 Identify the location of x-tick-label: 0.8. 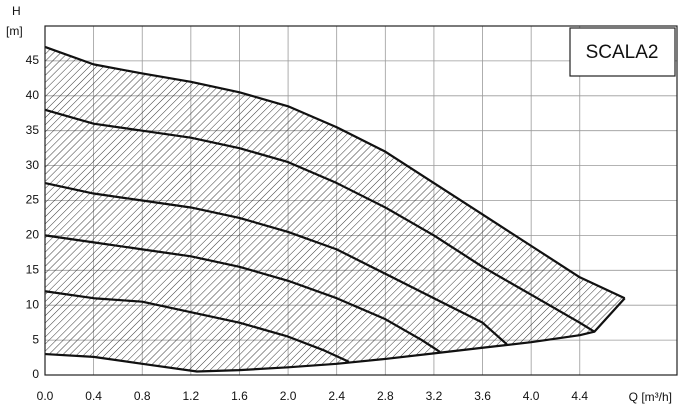
(142, 396).